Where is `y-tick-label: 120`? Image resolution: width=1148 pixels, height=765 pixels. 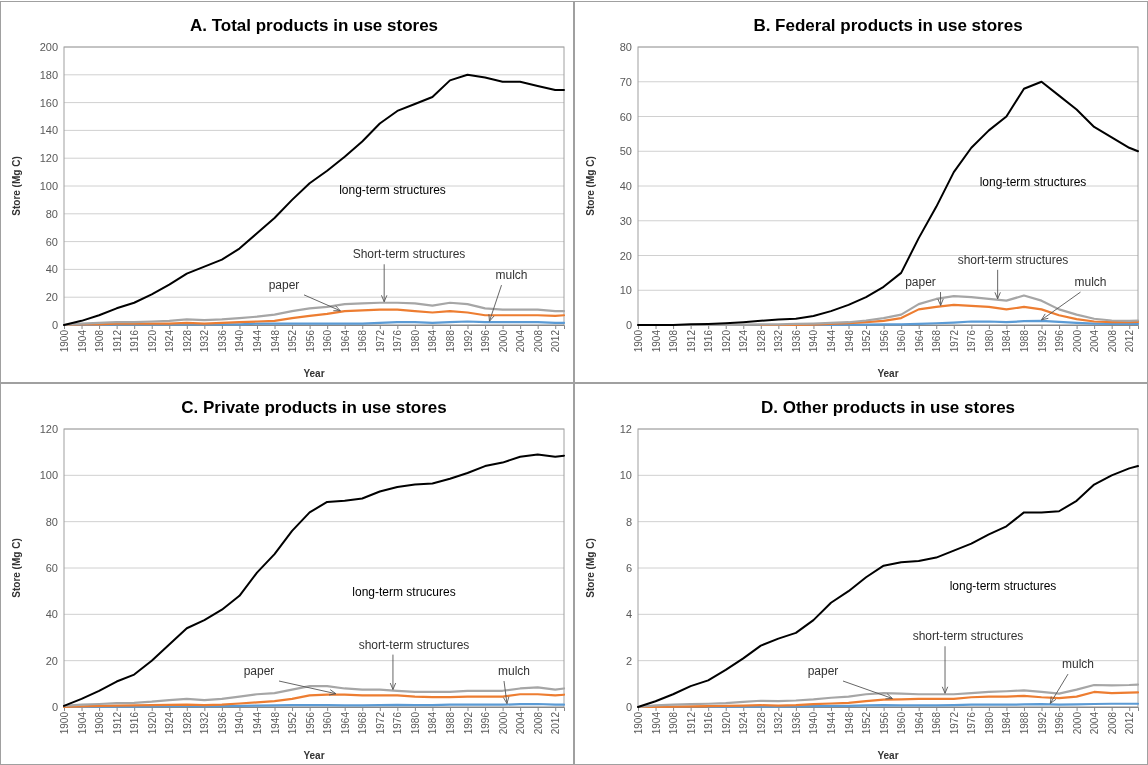
y-tick-label: 120 is located at coordinates (48, 429).